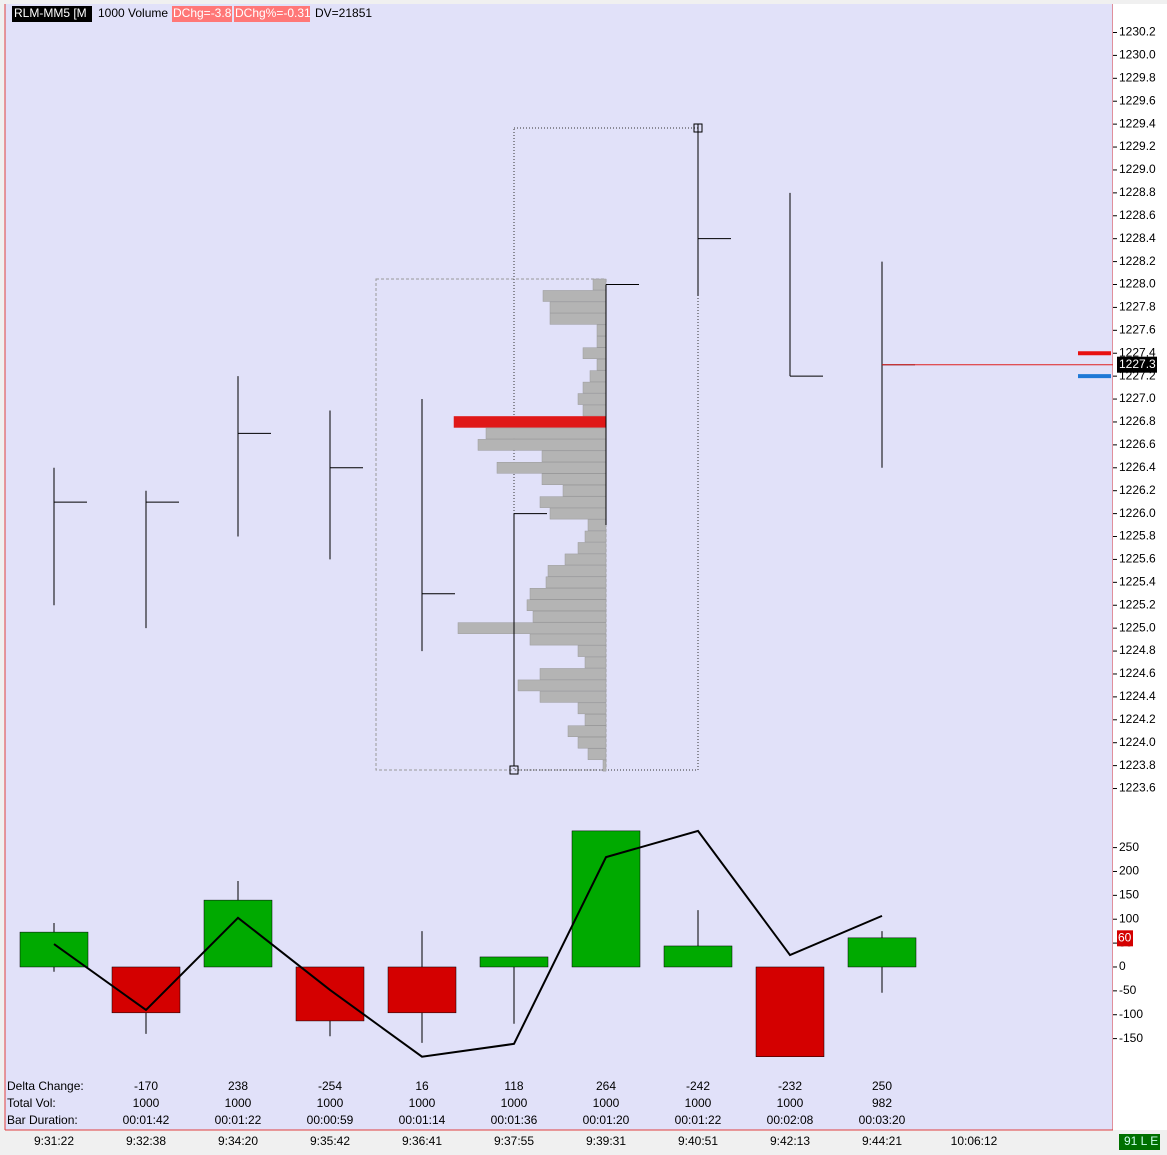 This screenshot has width=1167, height=1155. Describe the element at coordinates (1137, 307) in the screenshot. I see `y-tick-label: 1227.8` at that location.